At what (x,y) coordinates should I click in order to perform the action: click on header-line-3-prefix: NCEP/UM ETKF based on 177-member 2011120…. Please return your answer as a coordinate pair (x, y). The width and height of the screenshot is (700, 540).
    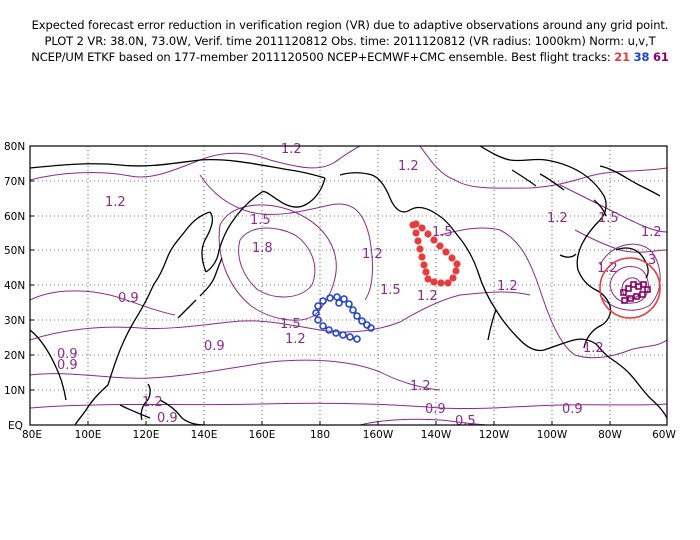
    Looking at the image, I should click on (321, 57).